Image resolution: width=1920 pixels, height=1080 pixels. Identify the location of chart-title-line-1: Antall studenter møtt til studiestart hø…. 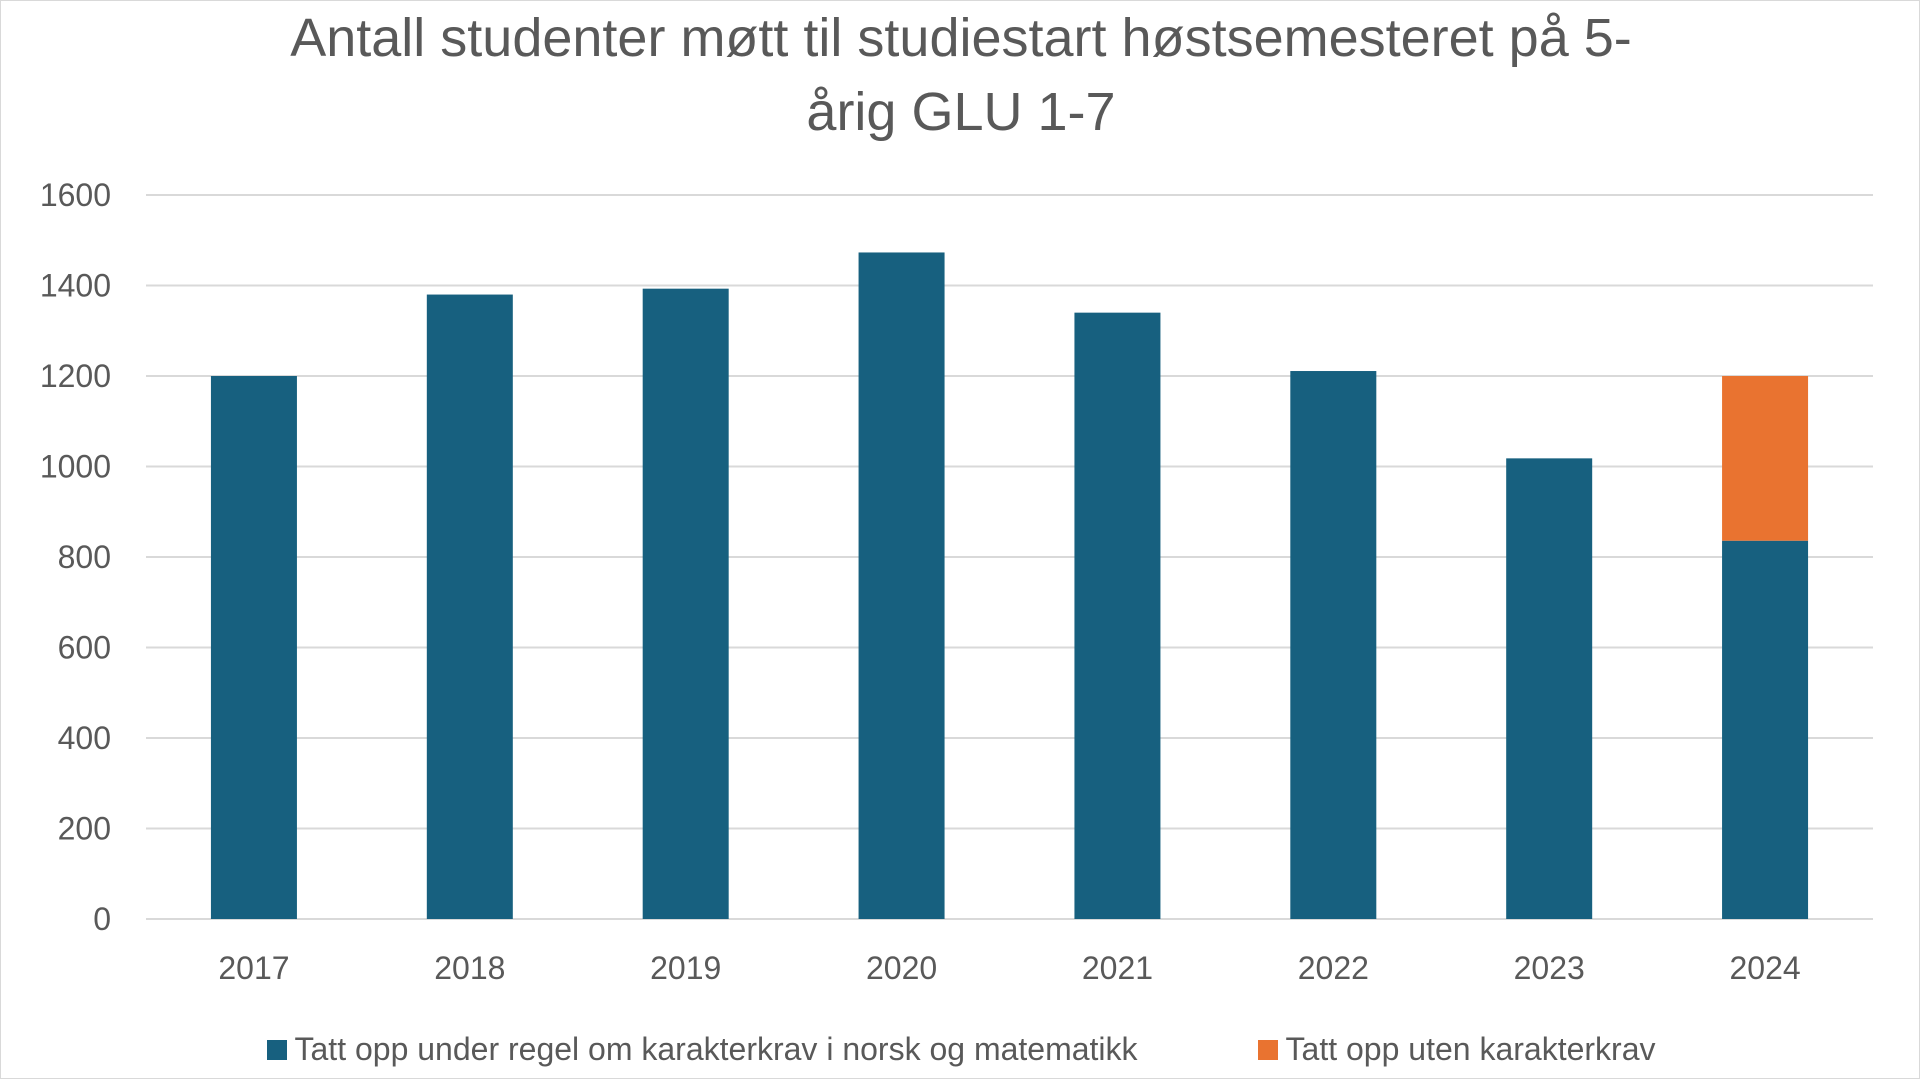
(961, 38).